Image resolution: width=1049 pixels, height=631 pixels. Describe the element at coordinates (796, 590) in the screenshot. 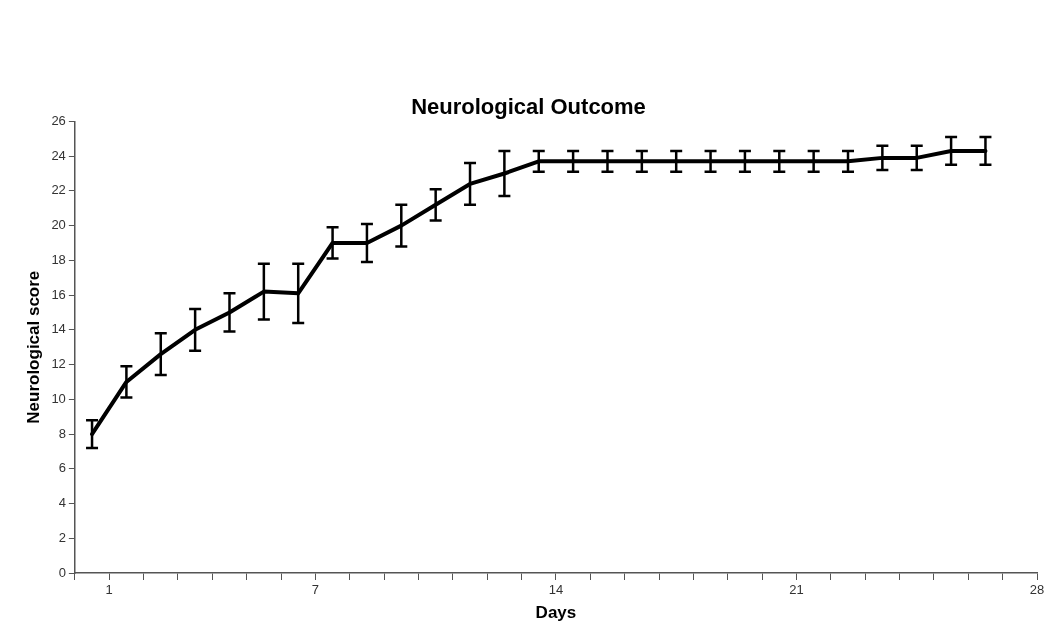

I see `x-tick-label: 21` at that location.